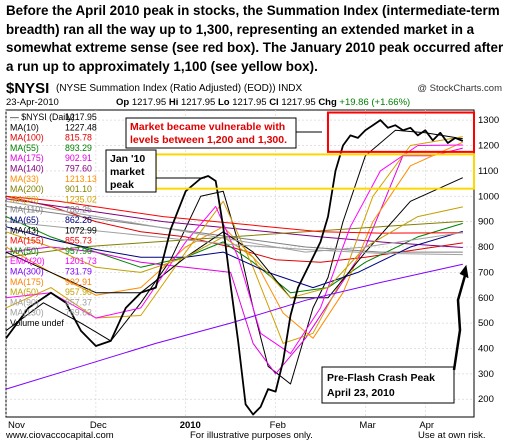 This screenshot has height=446, width=509. Describe the element at coordinates (486, 298) in the screenshot. I see `y-tick-label: 600` at that location.